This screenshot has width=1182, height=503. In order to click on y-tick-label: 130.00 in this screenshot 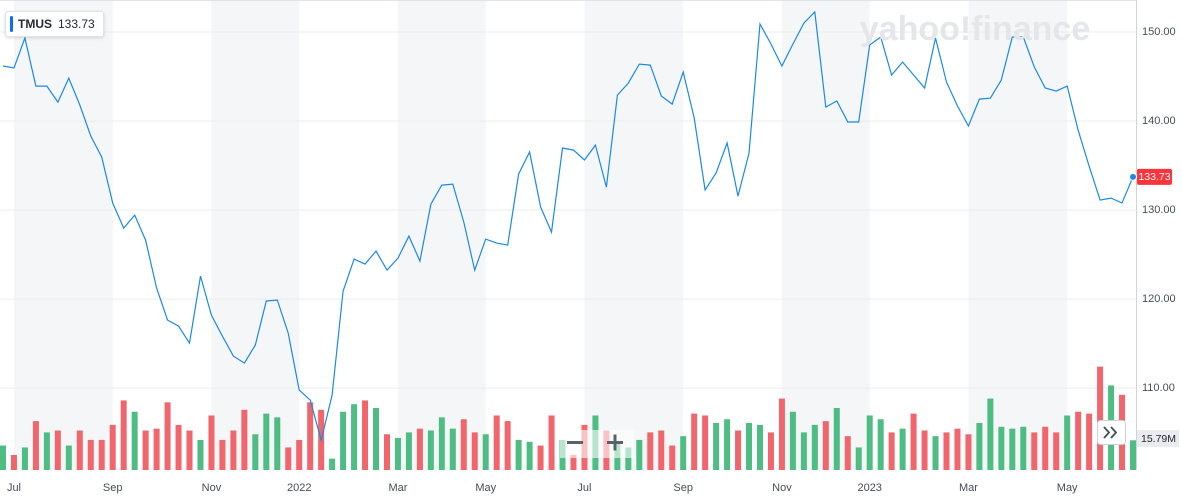, I will do `click(1159, 210)`.